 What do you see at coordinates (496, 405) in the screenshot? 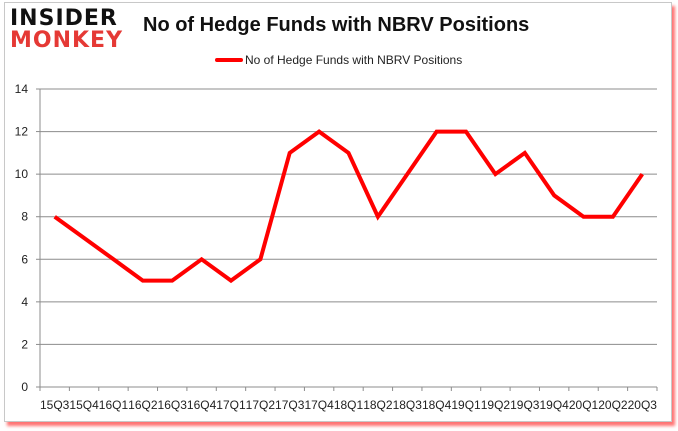
I see `x-tick-label: 19Q2` at bounding box center [496, 405].